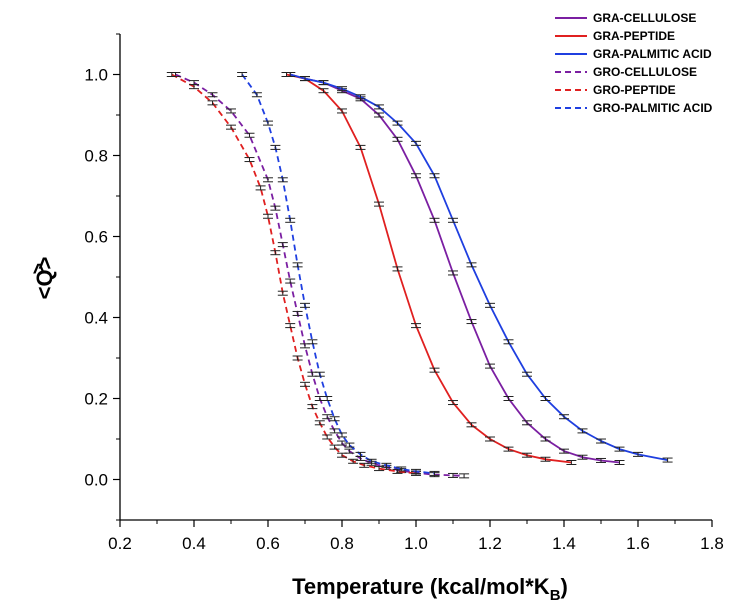  Describe the element at coordinates (39, 271) in the screenshot. I see `y-axis-title-hat: ^` at that location.